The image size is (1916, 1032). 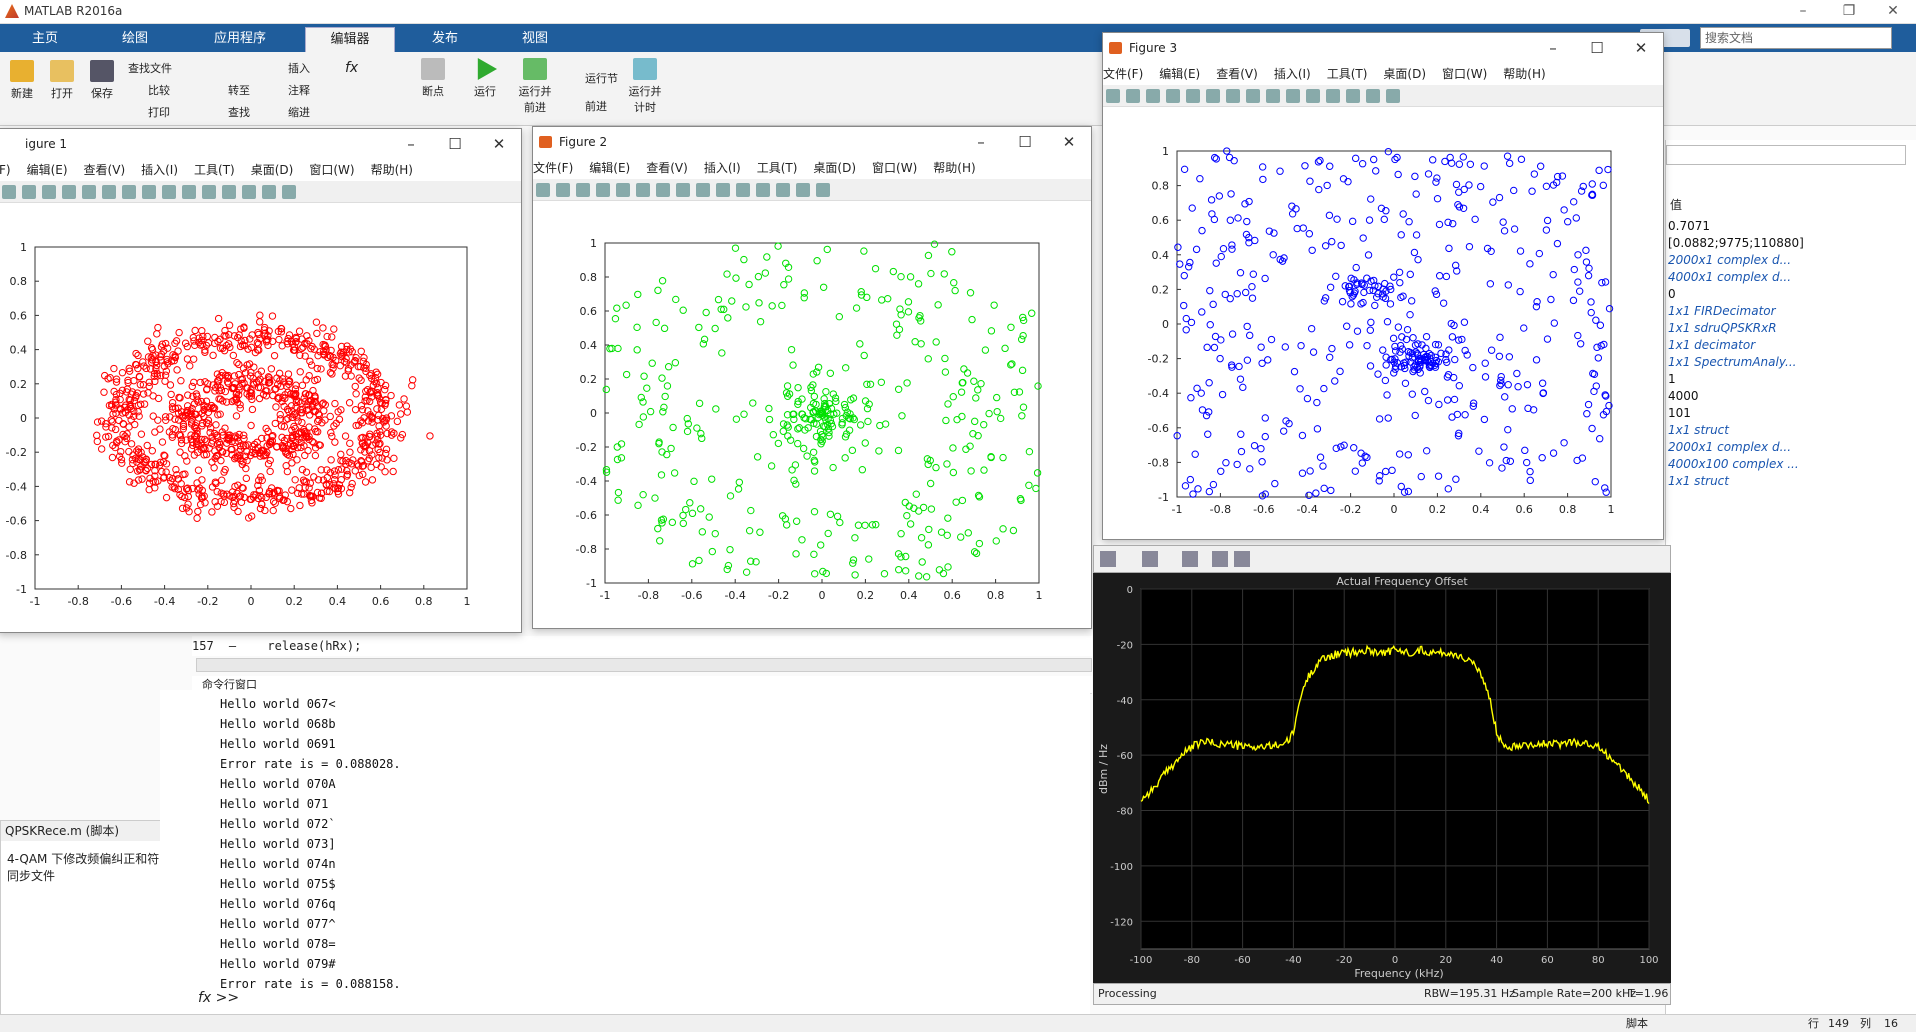 What do you see at coordinates (485, 78) in the screenshot?
I see `run-button: 运行` at bounding box center [485, 78].